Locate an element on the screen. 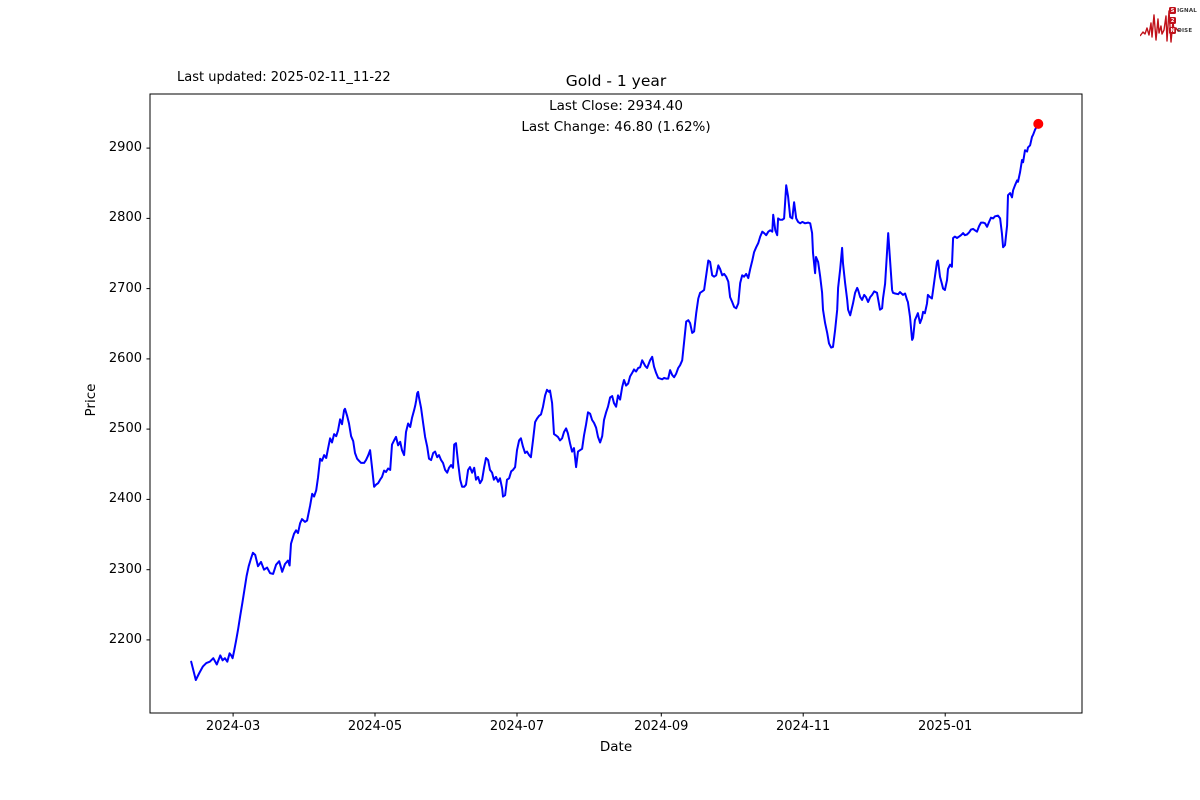 The image size is (1200, 800). x-axis-label: Date is located at coordinates (616, 747).